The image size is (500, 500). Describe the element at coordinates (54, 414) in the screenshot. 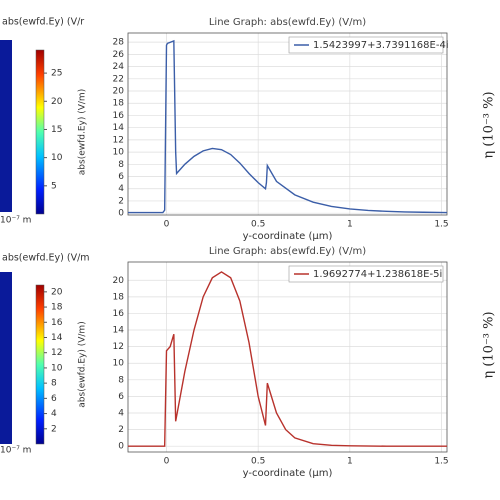

I see `colorbar-tick-label: 4` at that location.